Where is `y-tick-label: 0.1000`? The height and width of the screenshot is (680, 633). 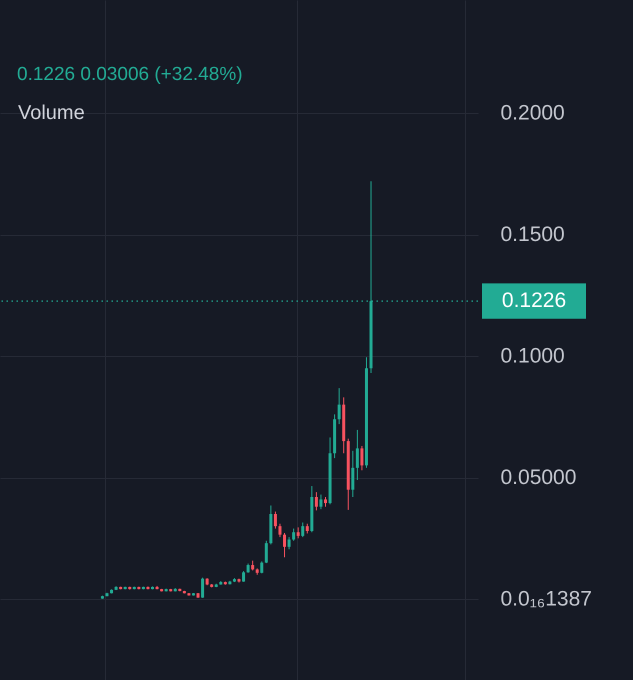
y-tick-label: 0.1000 is located at coordinates (532, 356).